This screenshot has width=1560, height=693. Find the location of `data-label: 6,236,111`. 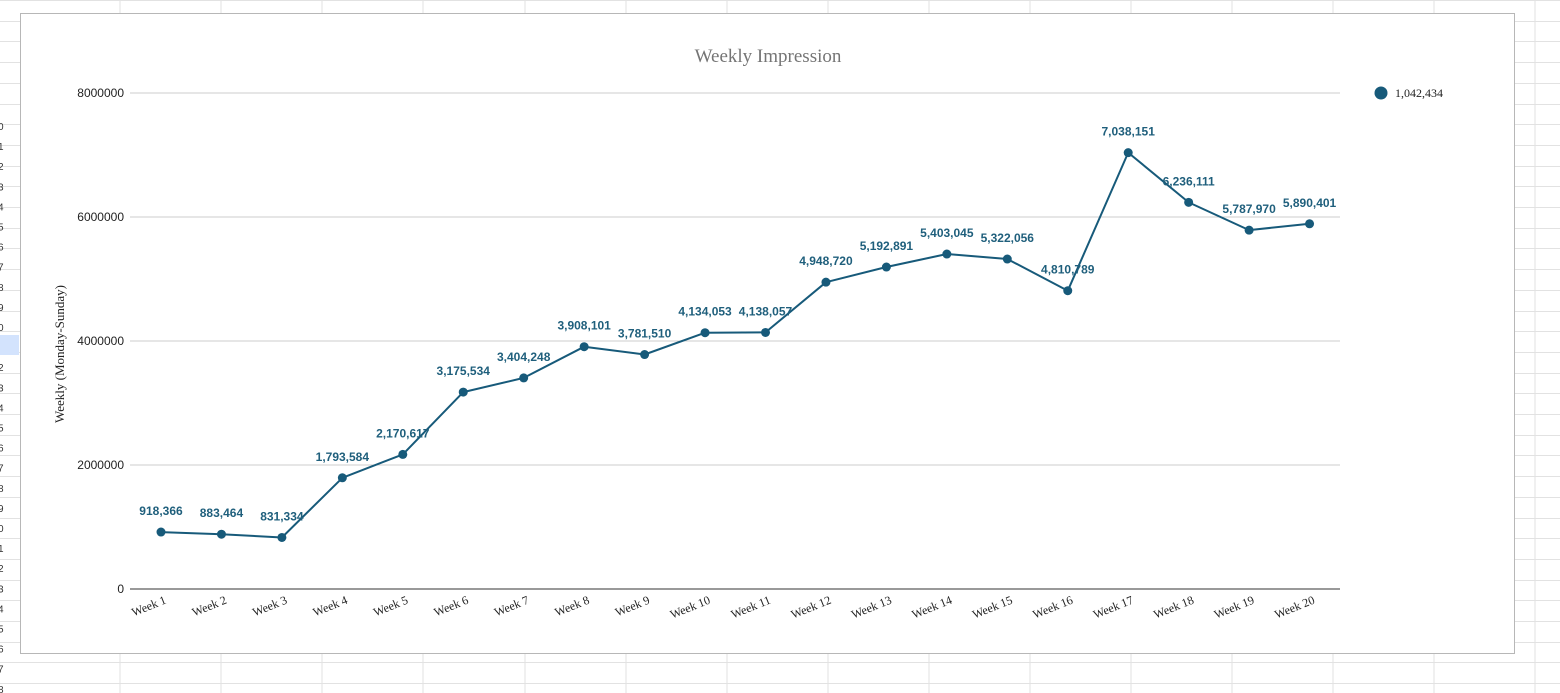

data-label: 6,236,111 is located at coordinates (1189, 181).